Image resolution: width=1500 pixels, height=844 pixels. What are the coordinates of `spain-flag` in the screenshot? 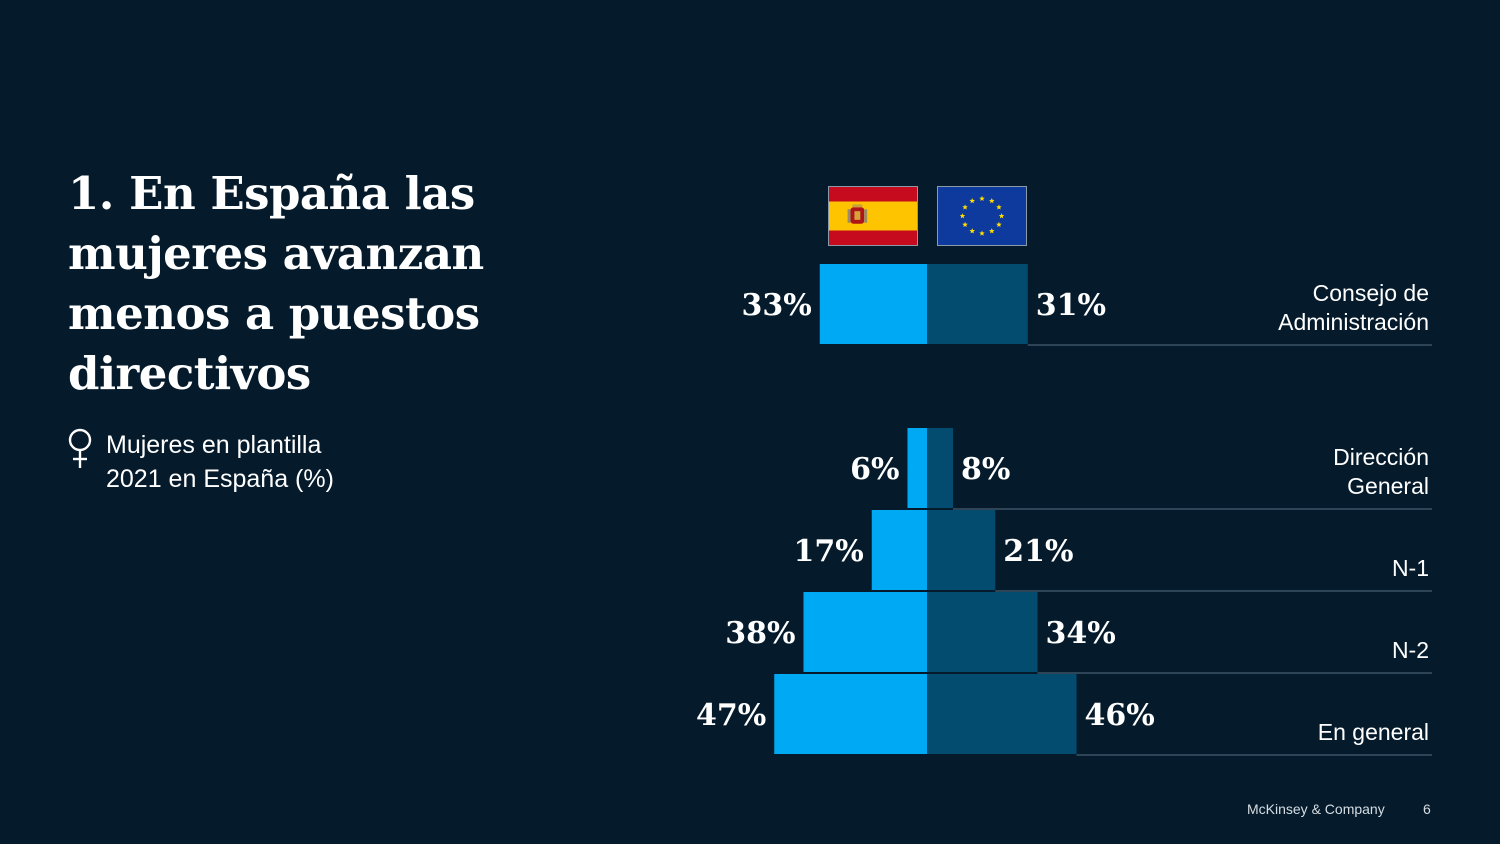 It's located at (873, 216).